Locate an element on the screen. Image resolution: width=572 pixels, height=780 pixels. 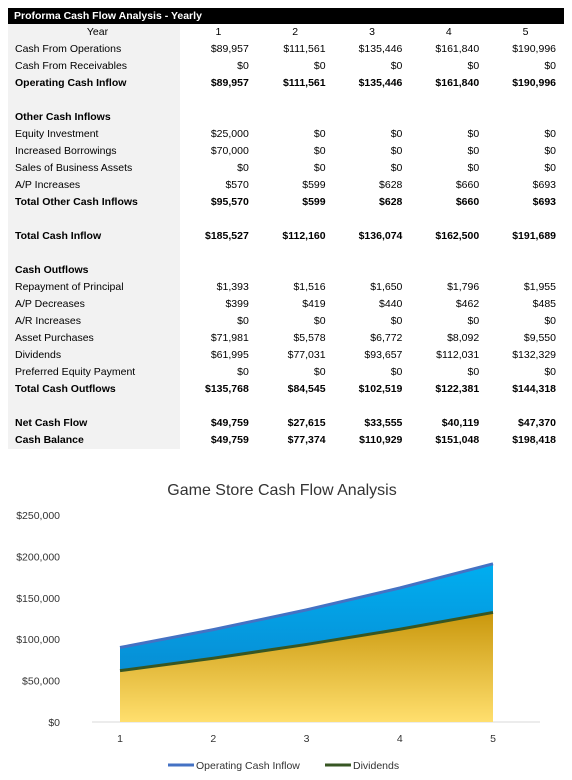
value-cell: $112,160 is located at coordinates (304, 236).